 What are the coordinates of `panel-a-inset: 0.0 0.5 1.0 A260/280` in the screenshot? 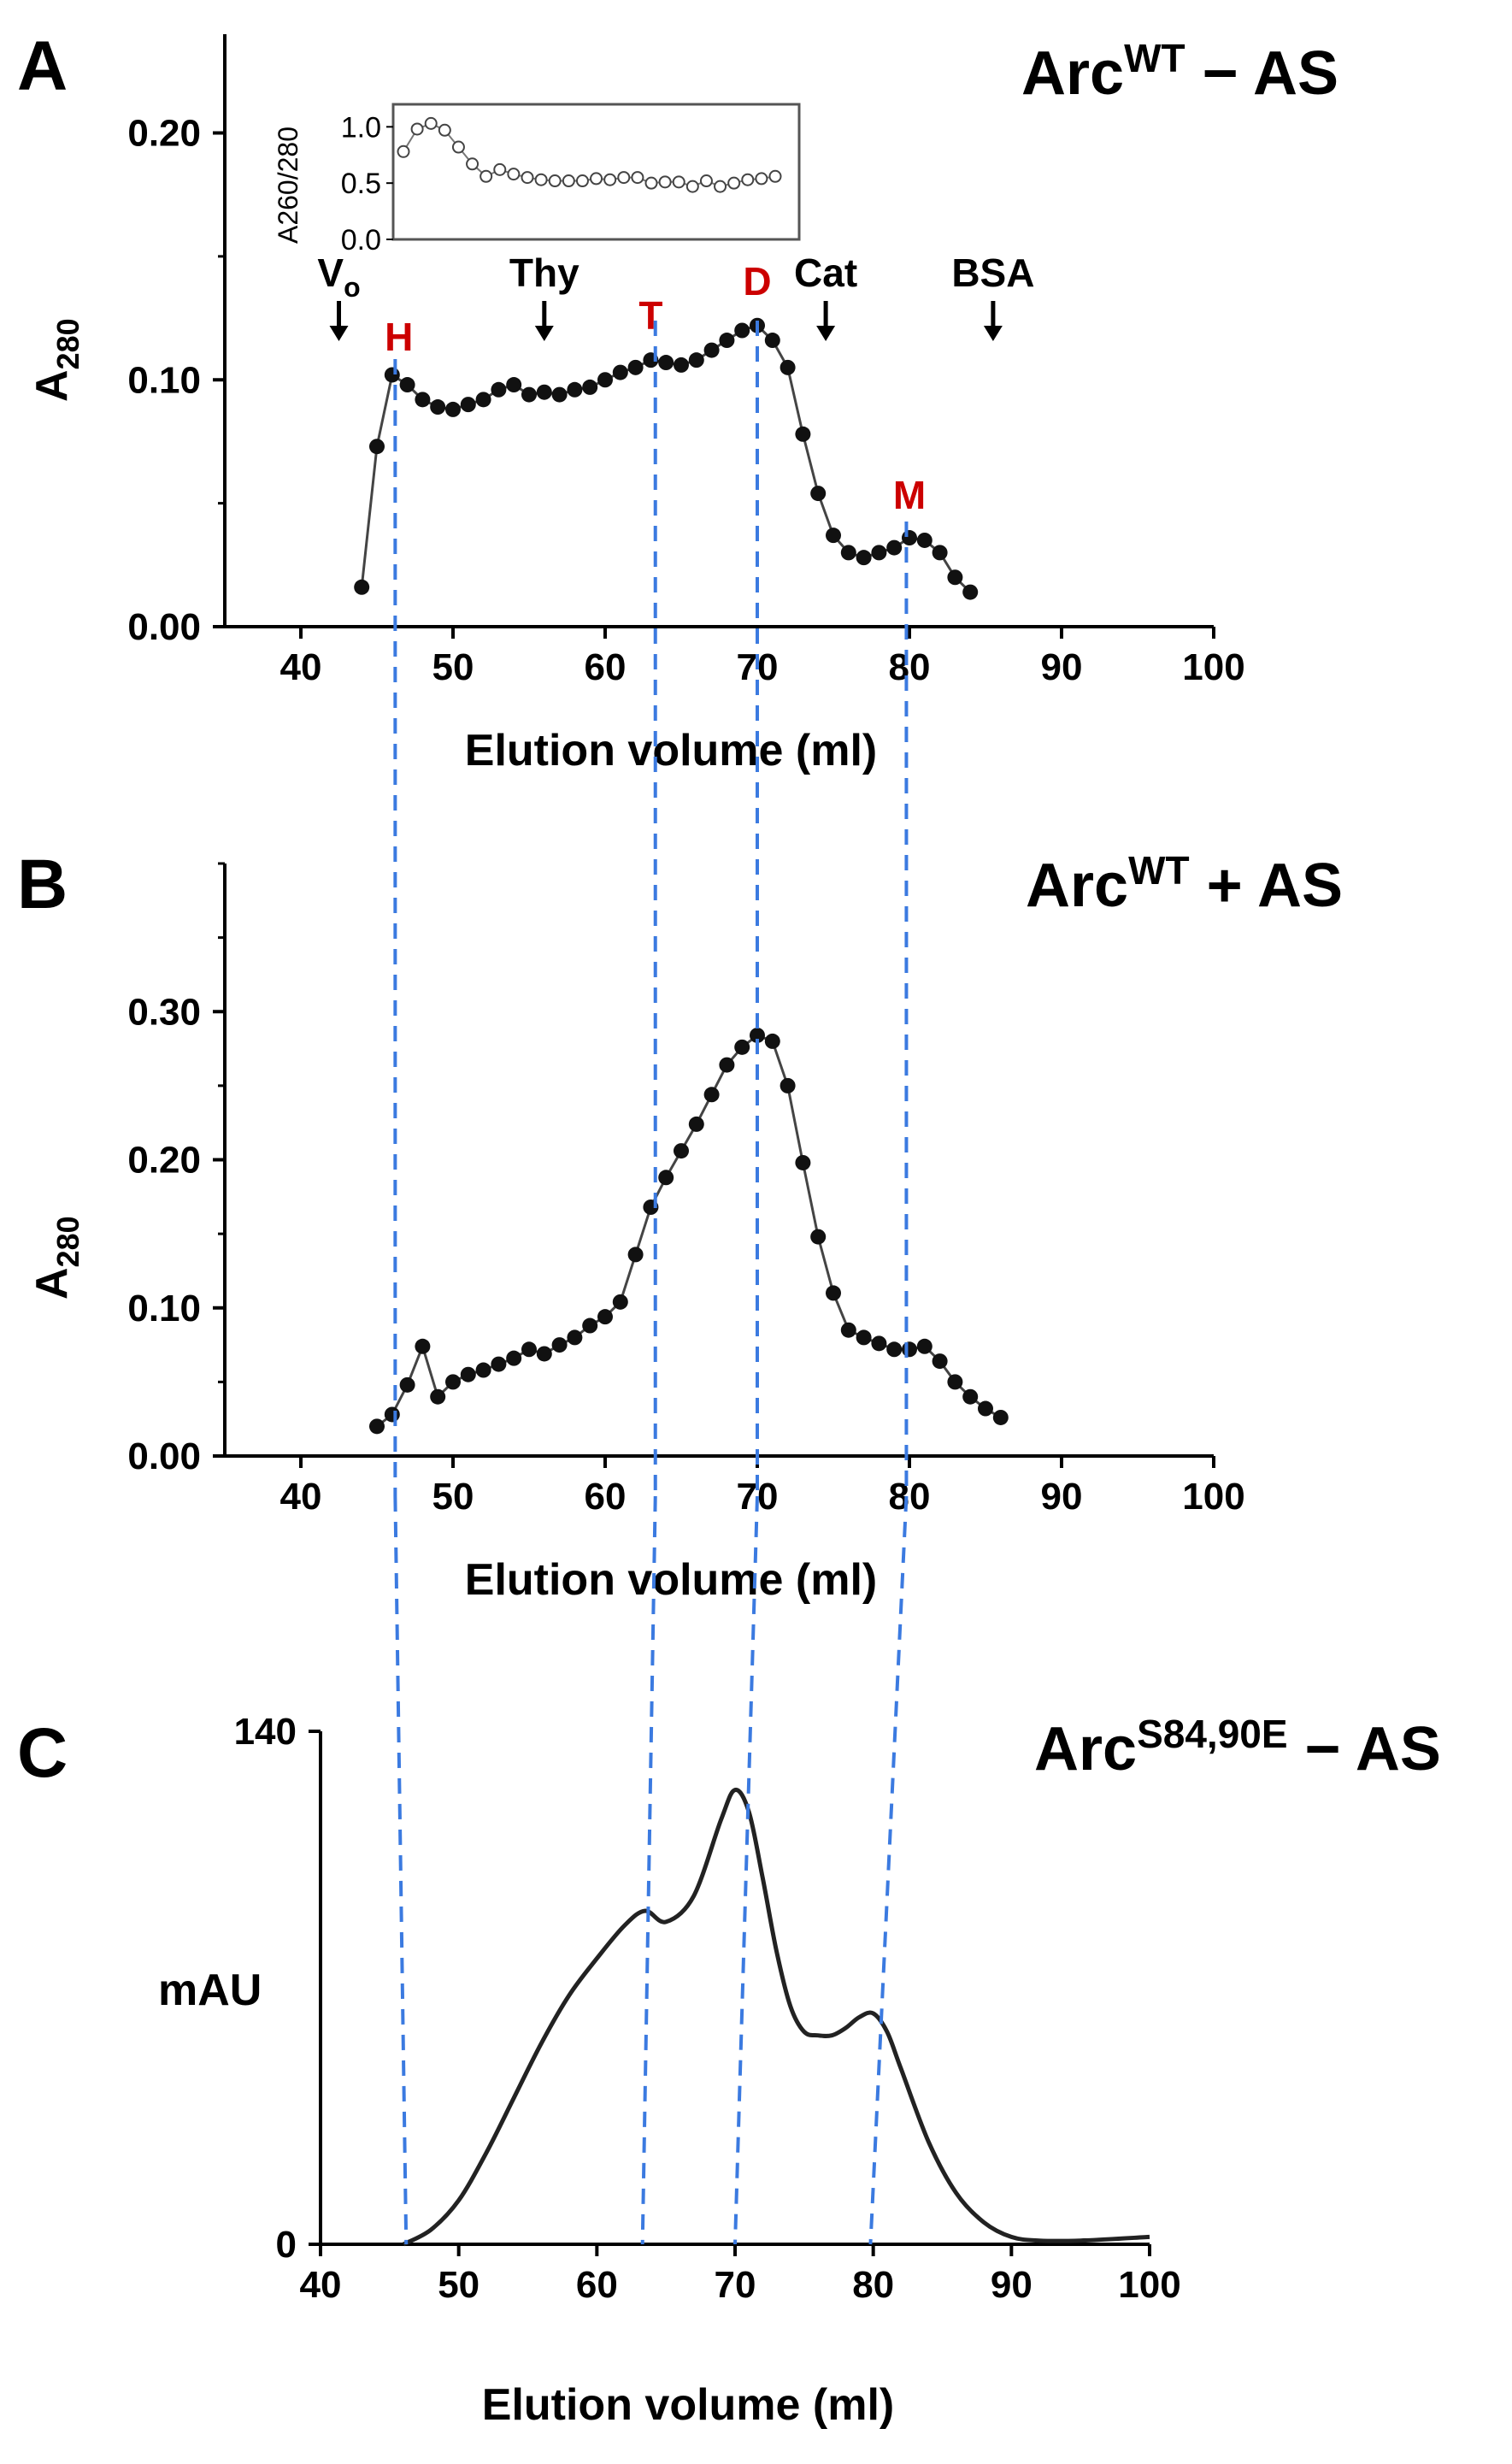 It's located at (537, 179).